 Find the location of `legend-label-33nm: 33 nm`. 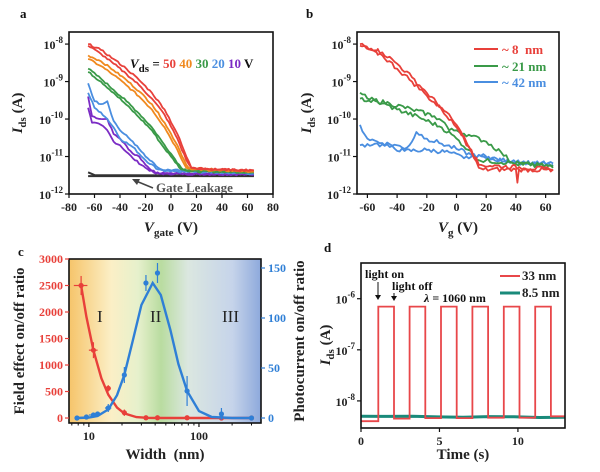

legend-label-33nm: 33 nm is located at coordinates (539, 275).